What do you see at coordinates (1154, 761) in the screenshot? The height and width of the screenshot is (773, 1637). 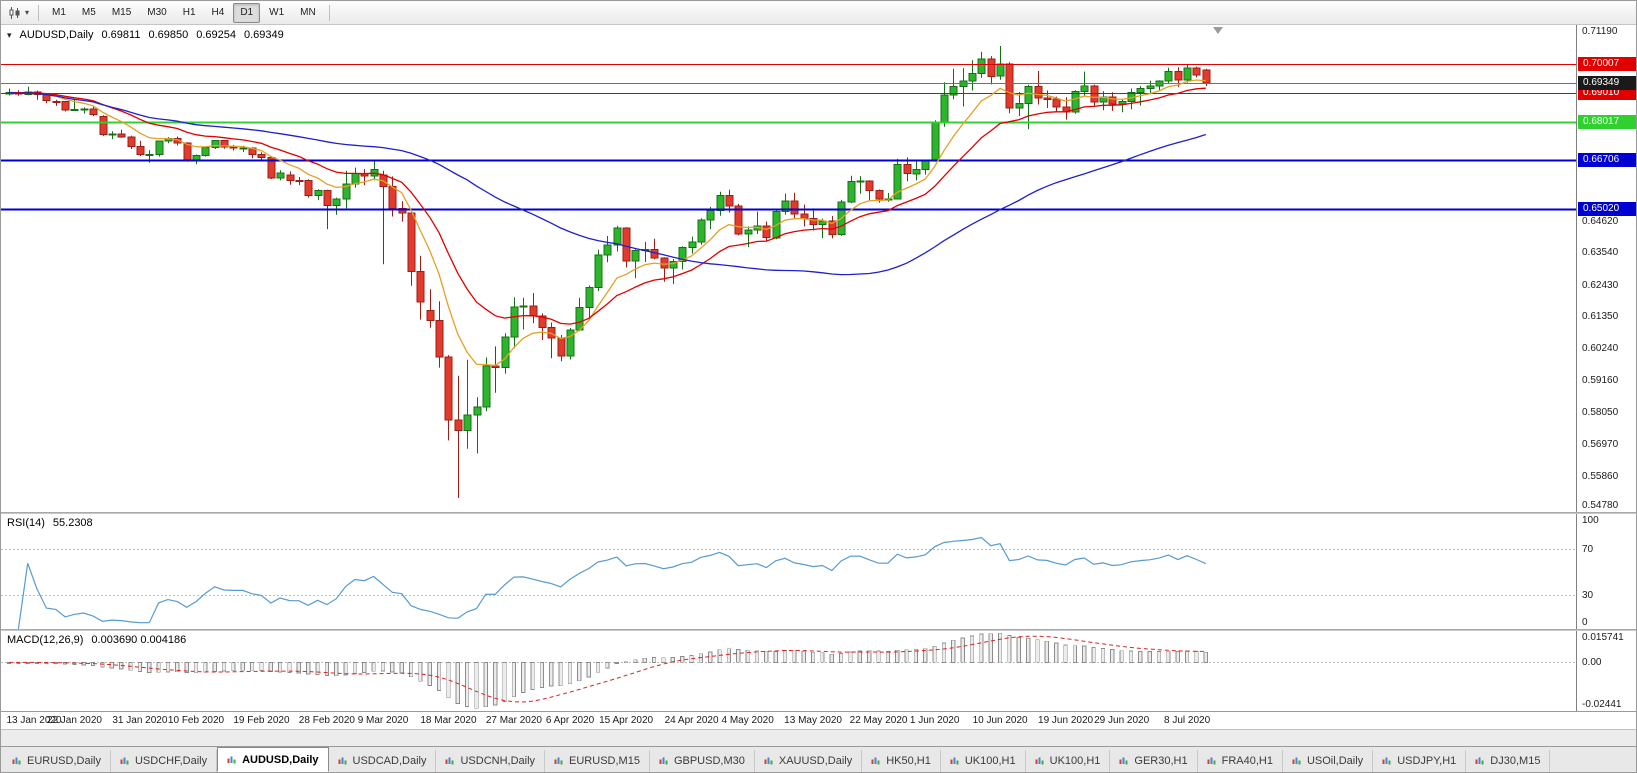 I see `chart-tab-ger30-h1: GER30,H1` at bounding box center [1154, 761].